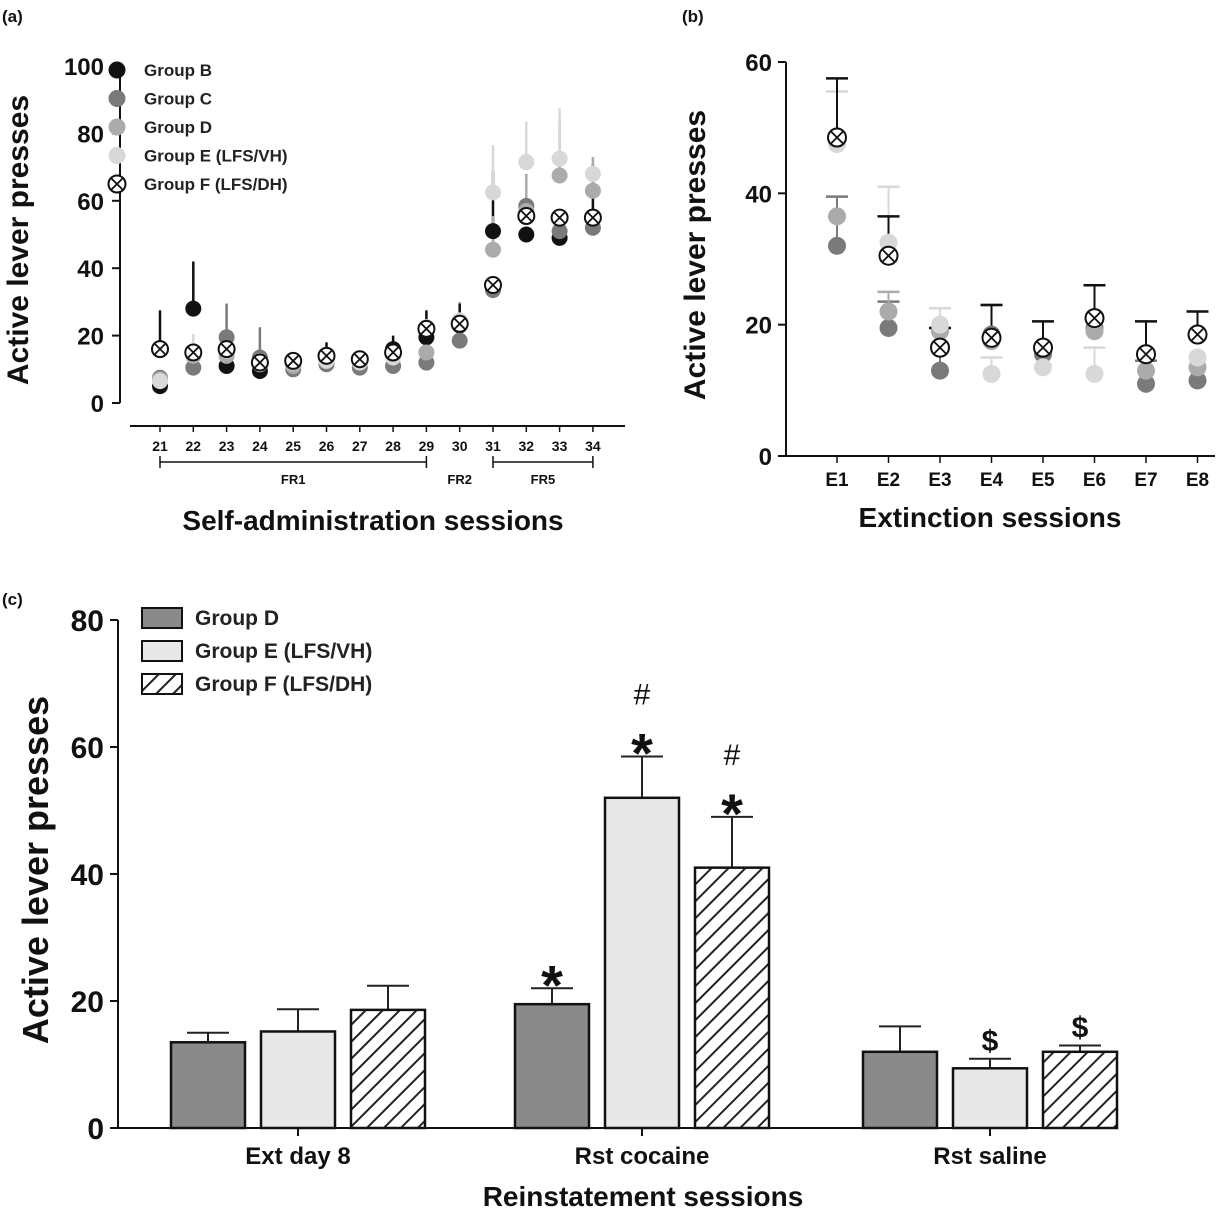  What do you see at coordinates (1043, 480) in the screenshot?
I see `panel-b-xtick-label: E5` at bounding box center [1043, 480].